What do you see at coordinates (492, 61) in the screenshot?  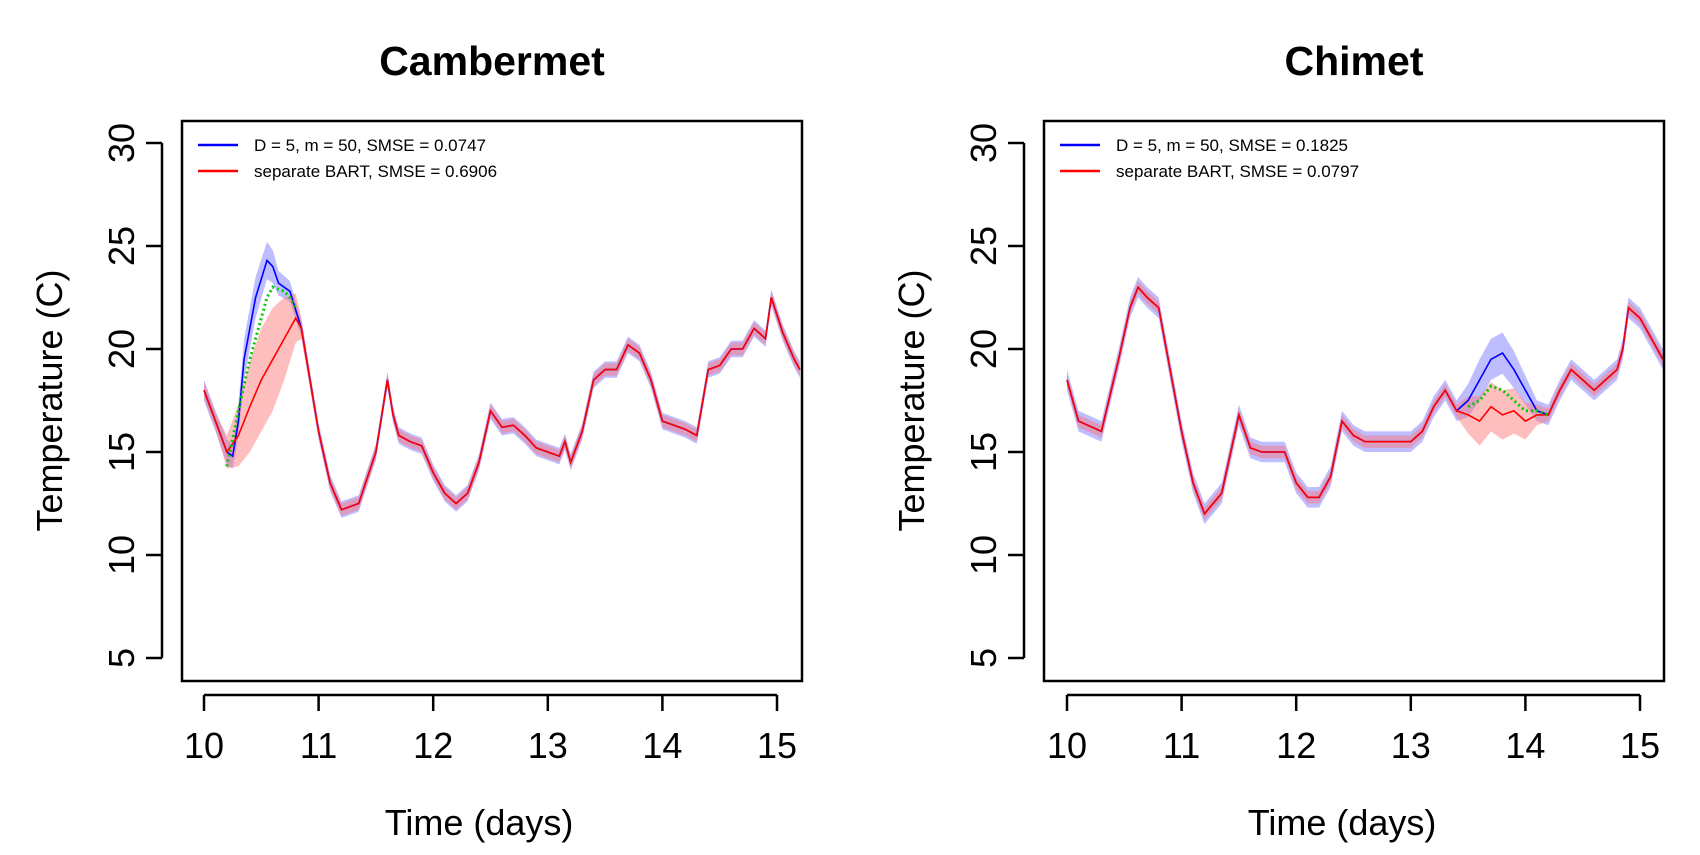 I see `chart-title: Cambermet` at bounding box center [492, 61].